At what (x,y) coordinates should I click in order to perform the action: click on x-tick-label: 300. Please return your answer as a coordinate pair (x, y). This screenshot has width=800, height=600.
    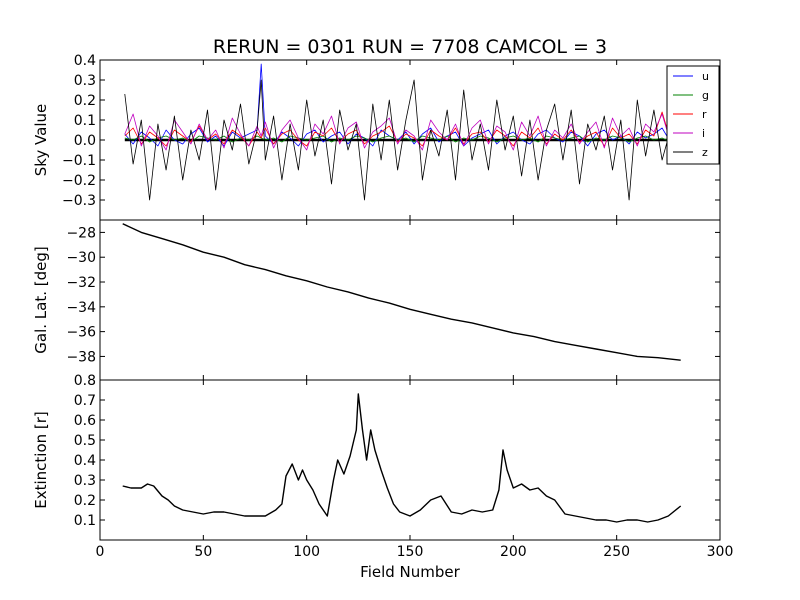
    Looking at the image, I should click on (720, 552).